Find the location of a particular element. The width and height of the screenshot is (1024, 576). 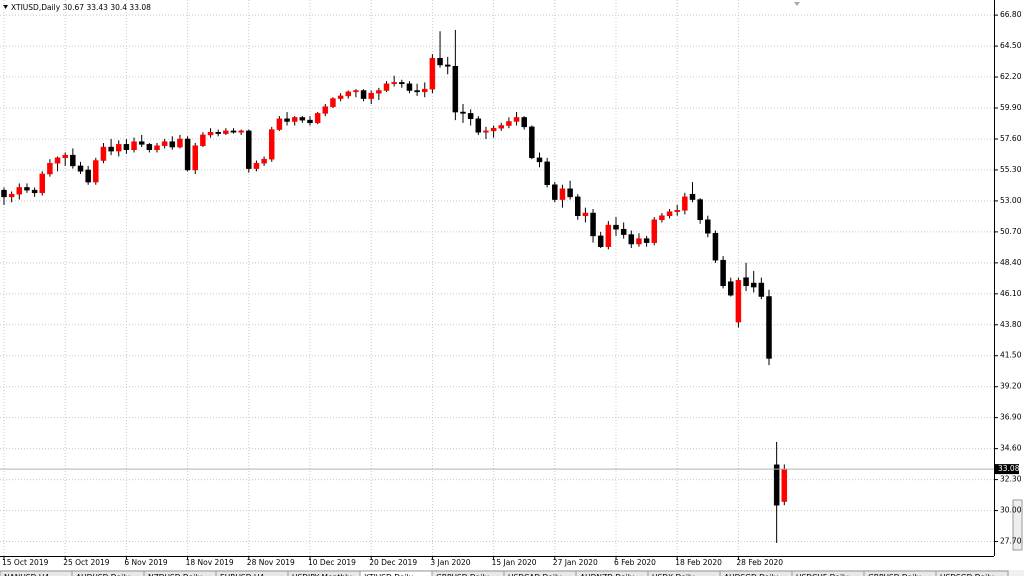

y-tick-label: 53.00 is located at coordinates (1011, 200).